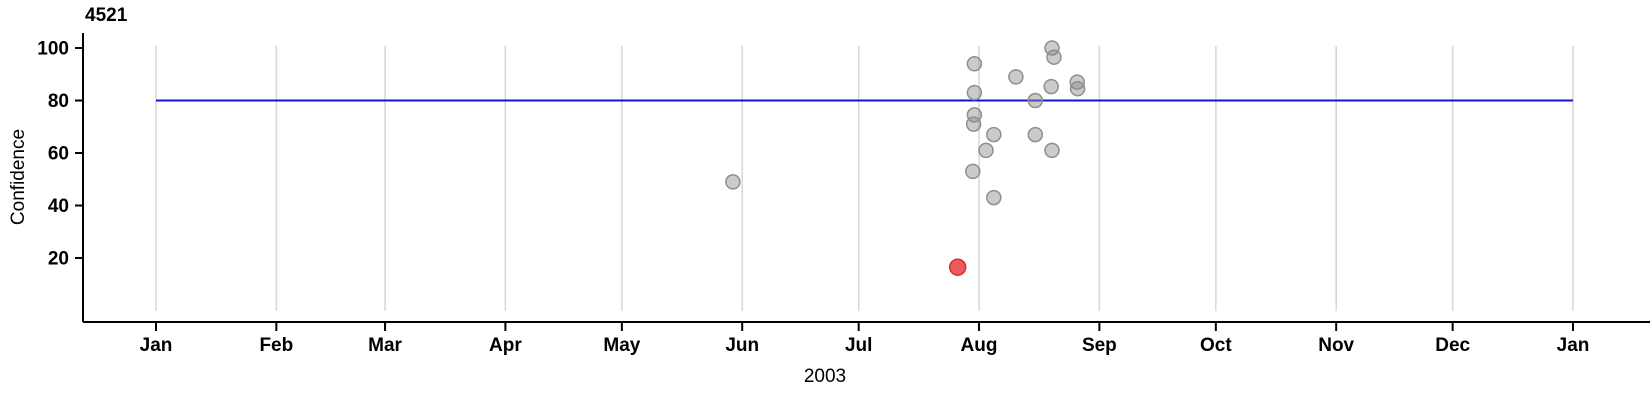  Describe the element at coordinates (58, 206) in the screenshot. I see `y-tick-label: 40` at that location.